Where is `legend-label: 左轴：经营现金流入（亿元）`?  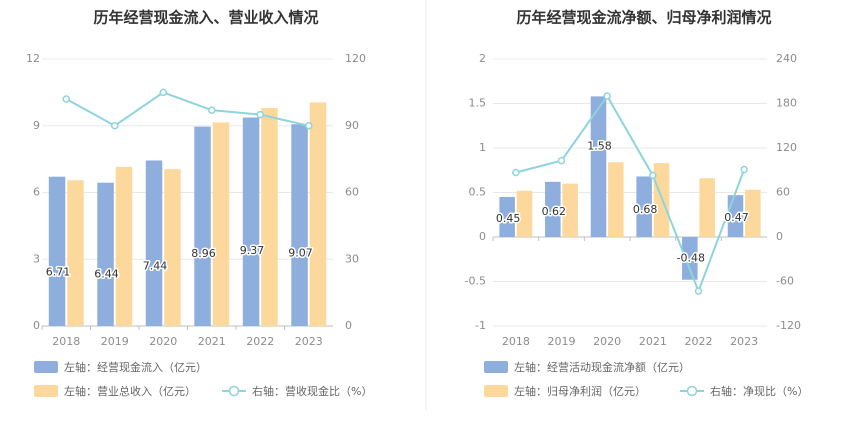 legend-label: 左轴：经营现金流入（亿元） is located at coordinates (135, 367).